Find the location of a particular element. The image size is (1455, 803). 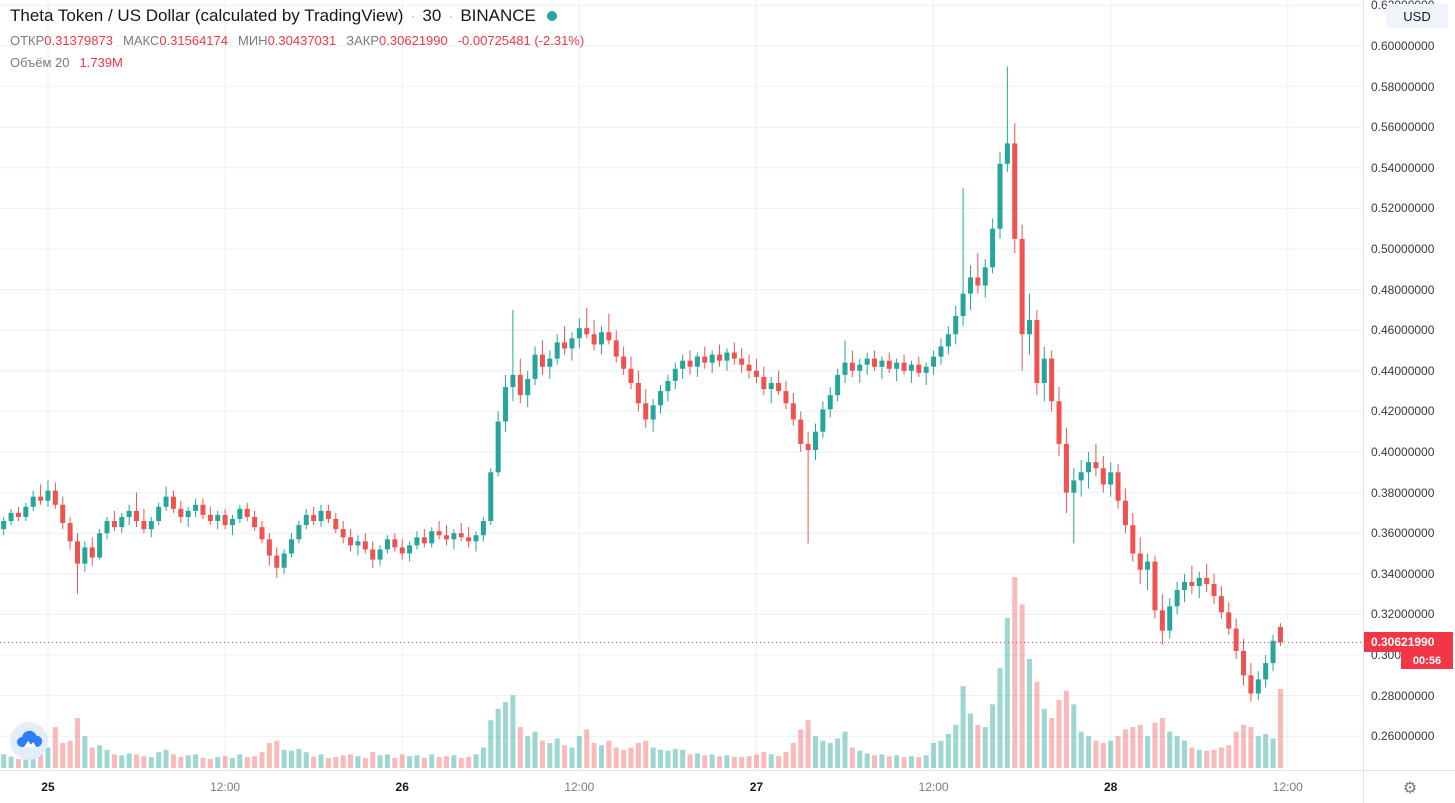

currency-toggle-button: USD is located at coordinates (1417, 16).